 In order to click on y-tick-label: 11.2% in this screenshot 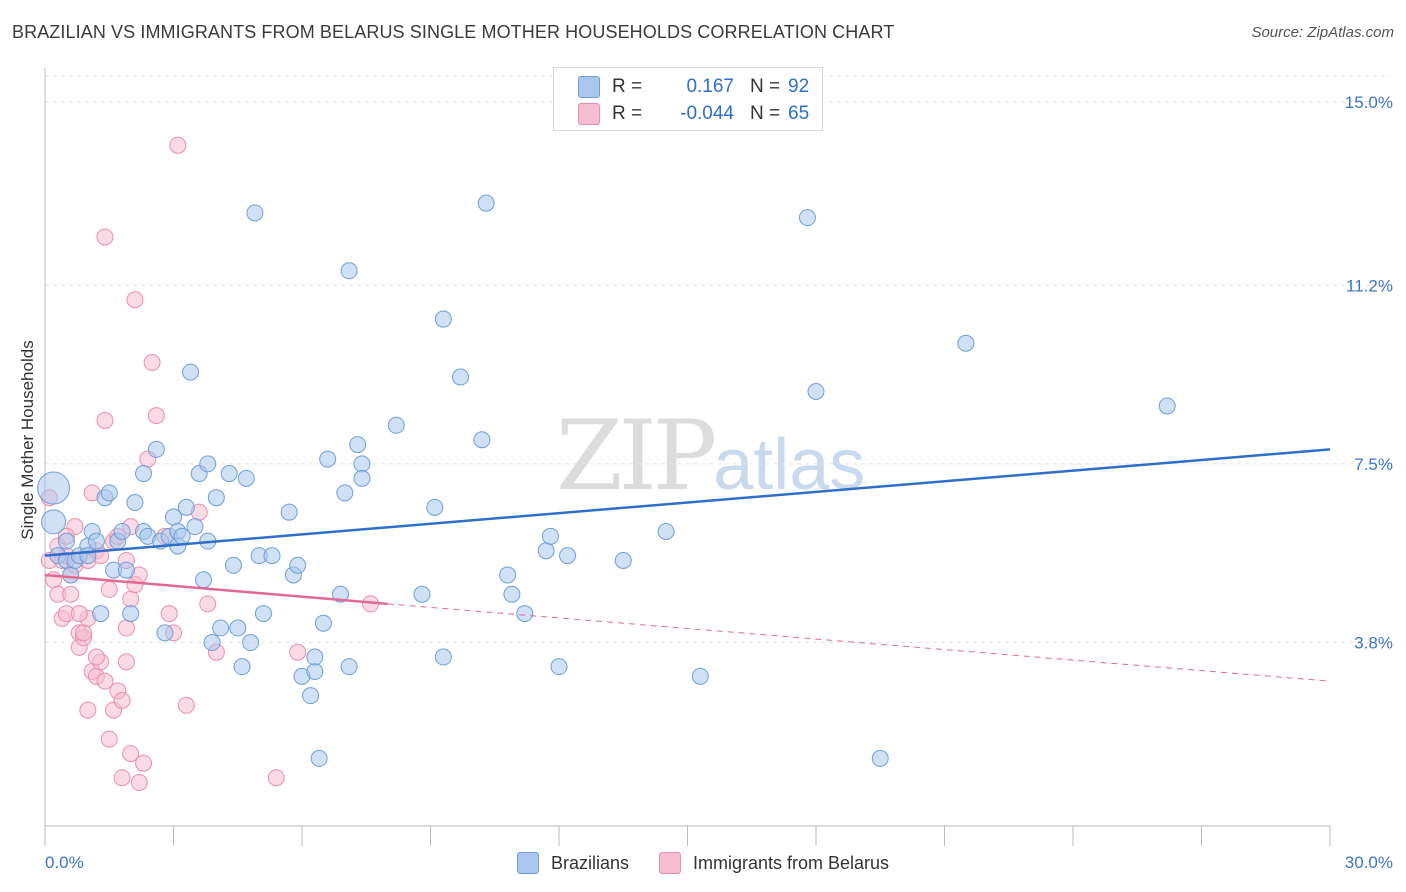, I will do `click(1369, 285)`.